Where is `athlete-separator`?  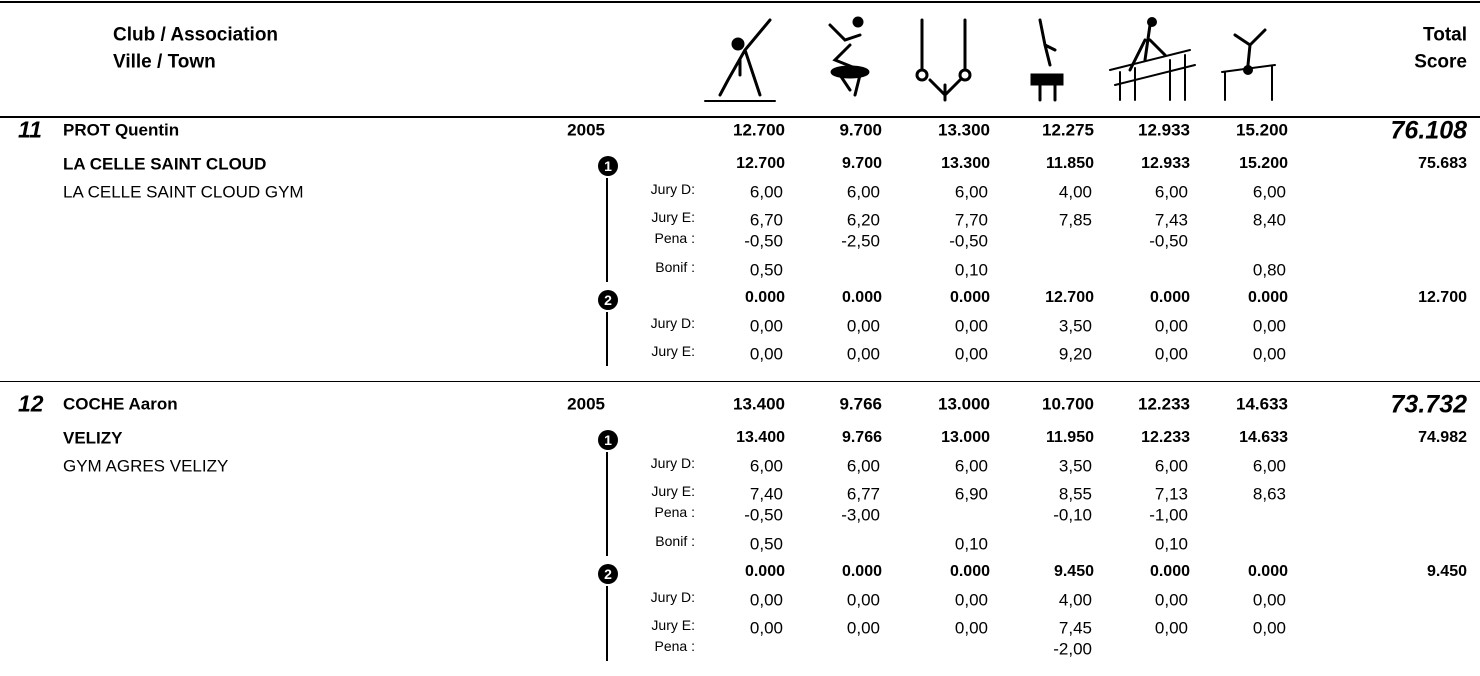
athlete-separator is located at coordinates (740, 381).